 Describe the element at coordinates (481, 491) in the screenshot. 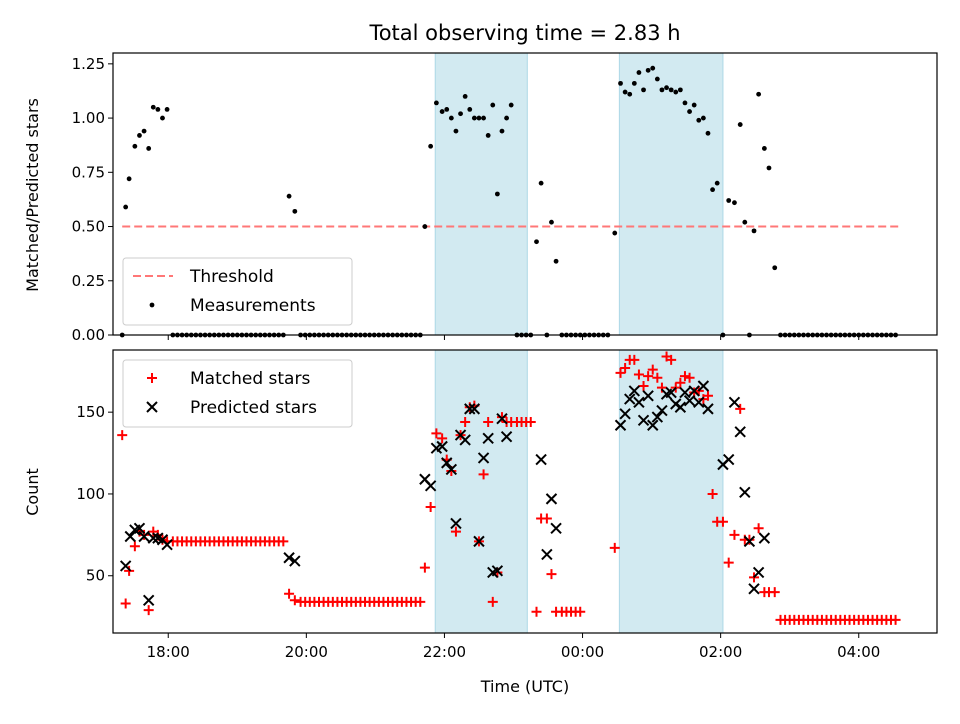

I see `shaded-interval` at that location.